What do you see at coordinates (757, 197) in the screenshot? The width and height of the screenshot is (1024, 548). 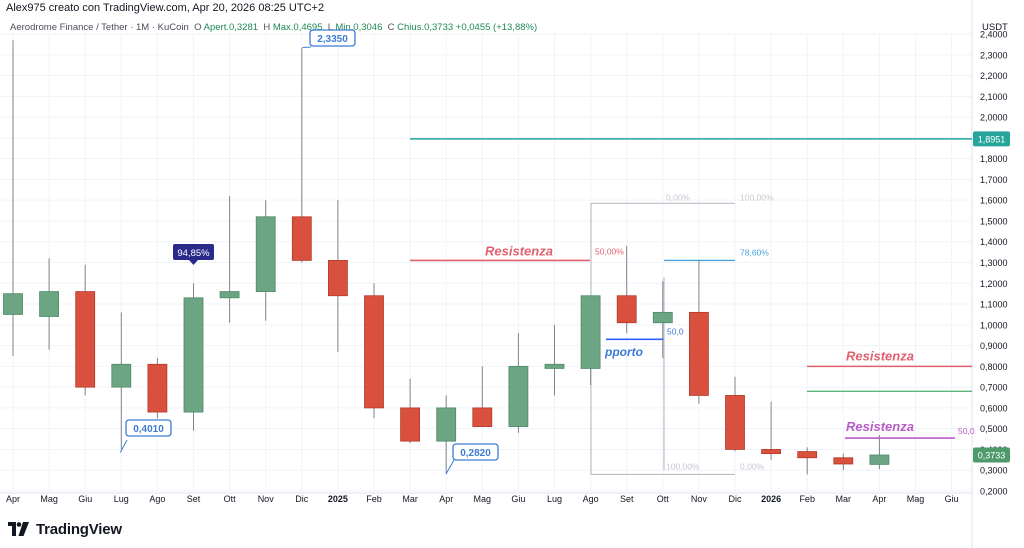 I see `fib-a-100-label: 100,00%` at bounding box center [757, 197].